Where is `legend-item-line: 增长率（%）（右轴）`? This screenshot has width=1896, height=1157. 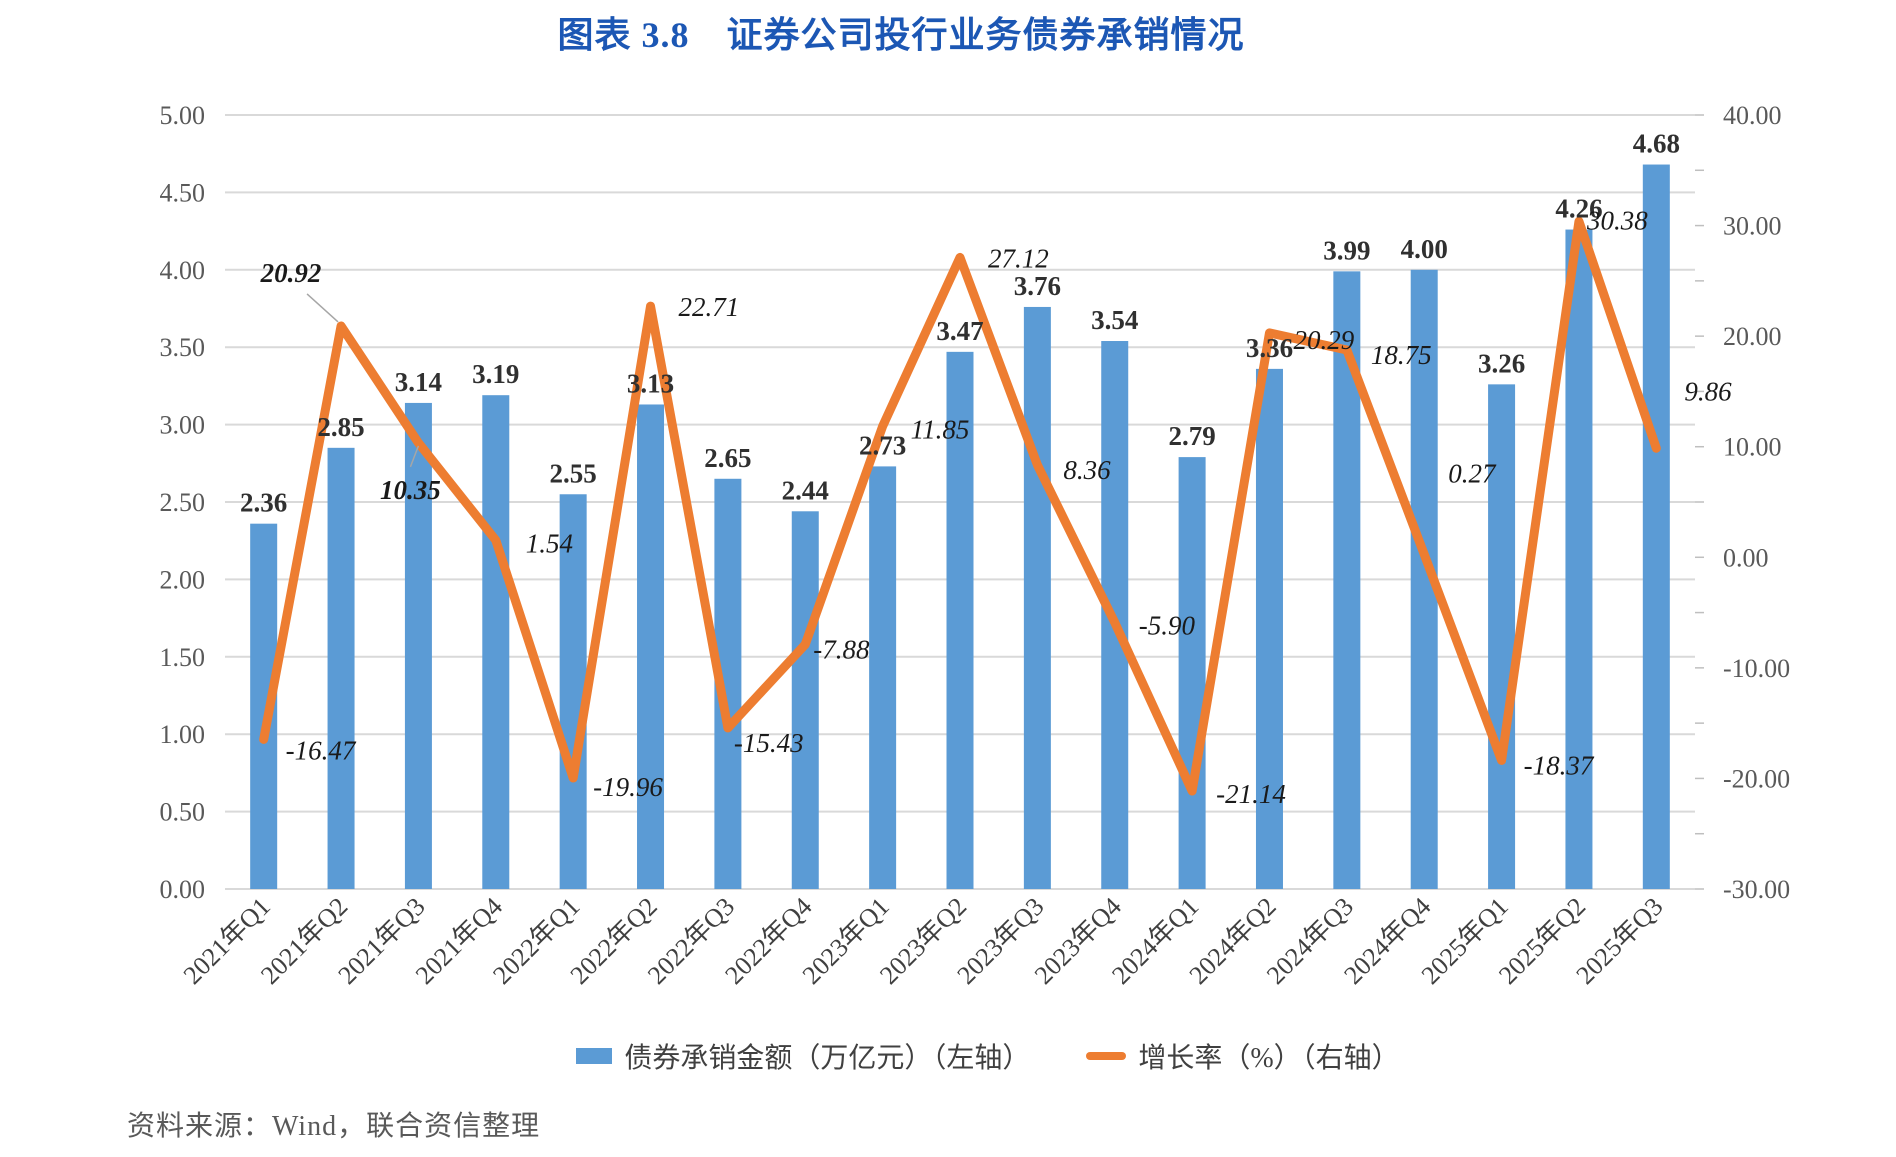
legend-item-line: 增长率（%）（右轴） is located at coordinates (1243, 1056).